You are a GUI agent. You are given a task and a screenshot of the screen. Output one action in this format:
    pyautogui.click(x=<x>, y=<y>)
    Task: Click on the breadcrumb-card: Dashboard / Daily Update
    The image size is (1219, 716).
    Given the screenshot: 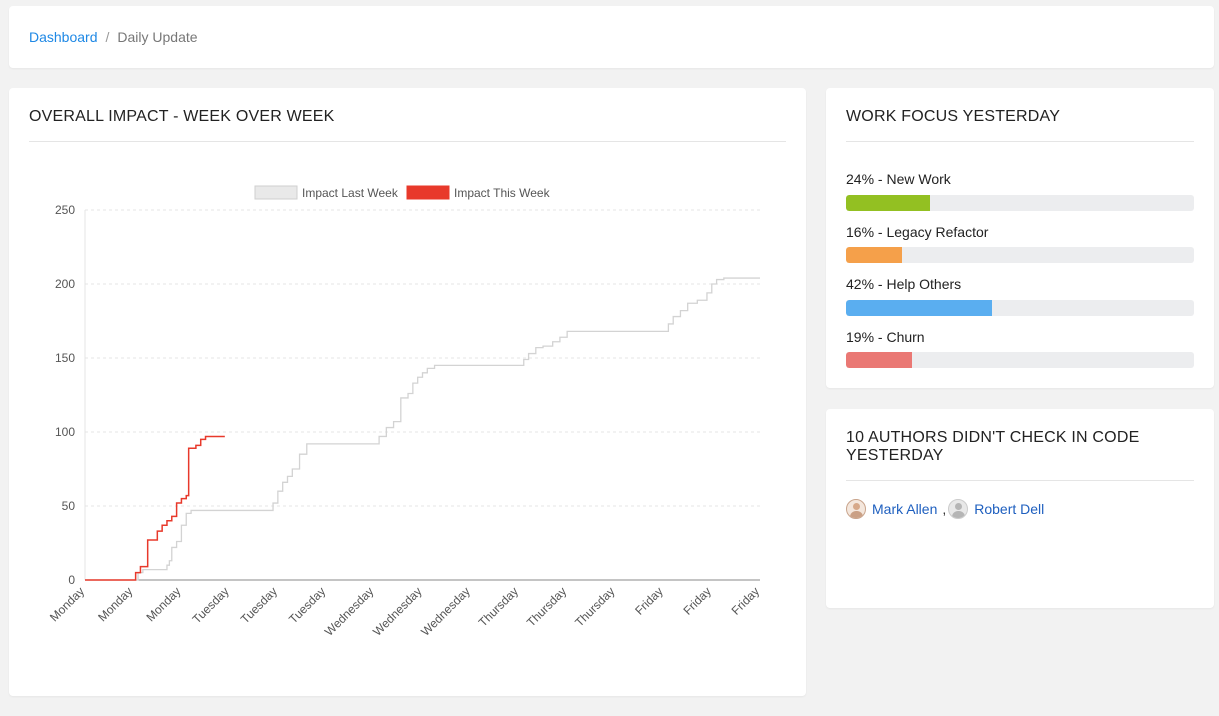 What is the action you would take?
    pyautogui.click(x=611, y=37)
    